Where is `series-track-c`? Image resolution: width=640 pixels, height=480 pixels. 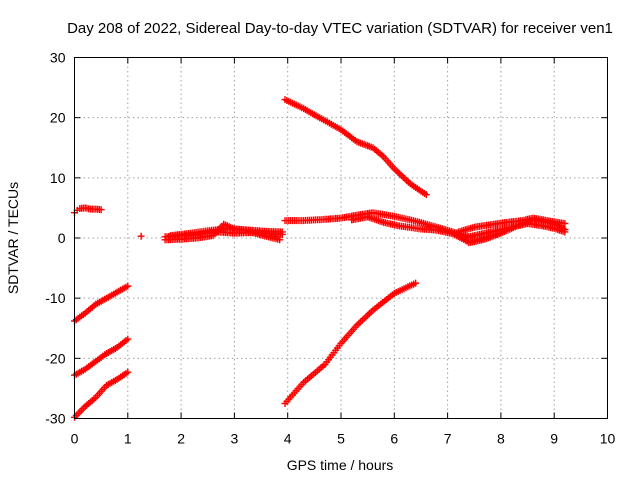
series-track-c is located at coordinates (101, 357).